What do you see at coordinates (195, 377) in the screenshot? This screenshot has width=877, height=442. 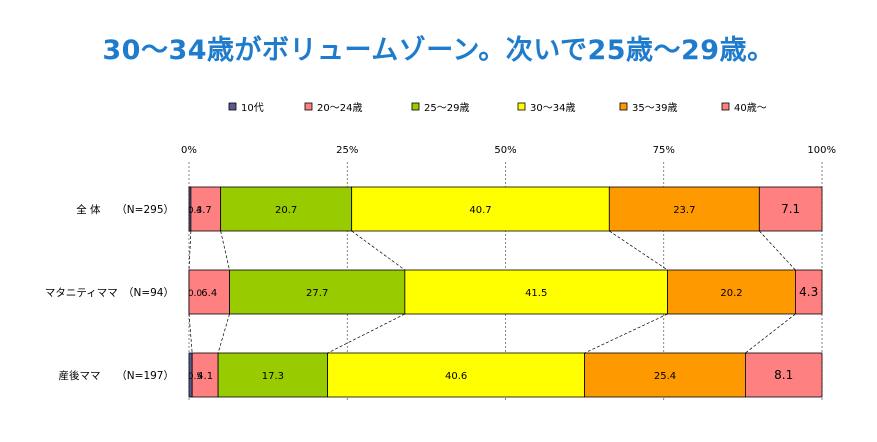 I see `data-label-2-0: 0.5` at bounding box center [195, 377].